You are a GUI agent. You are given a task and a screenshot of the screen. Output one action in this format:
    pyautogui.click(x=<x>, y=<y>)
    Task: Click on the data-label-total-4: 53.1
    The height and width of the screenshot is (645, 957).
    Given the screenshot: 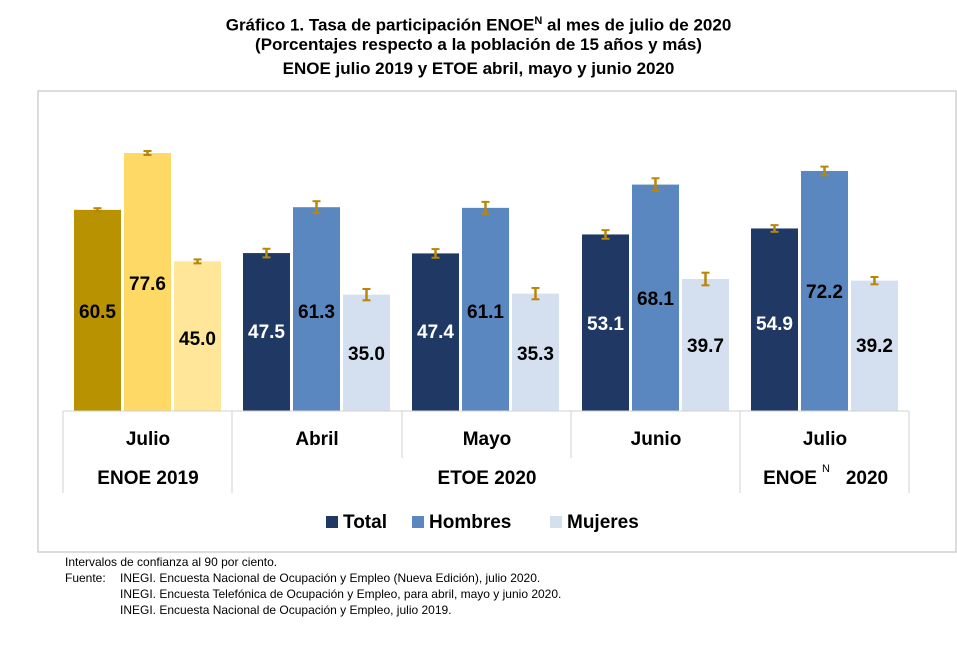 What is the action you would take?
    pyautogui.click(x=605, y=324)
    